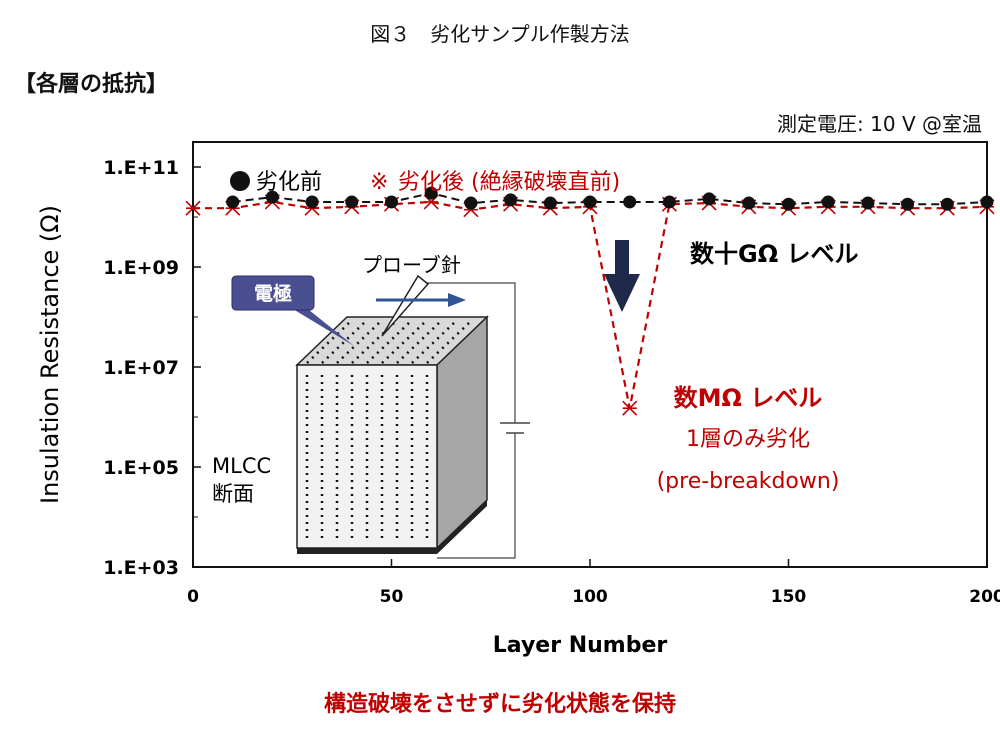 The width and height of the screenshot is (1000, 739). Describe the element at coordinates (405, 305) in the screenshot. I see `probe-needle` at that location.